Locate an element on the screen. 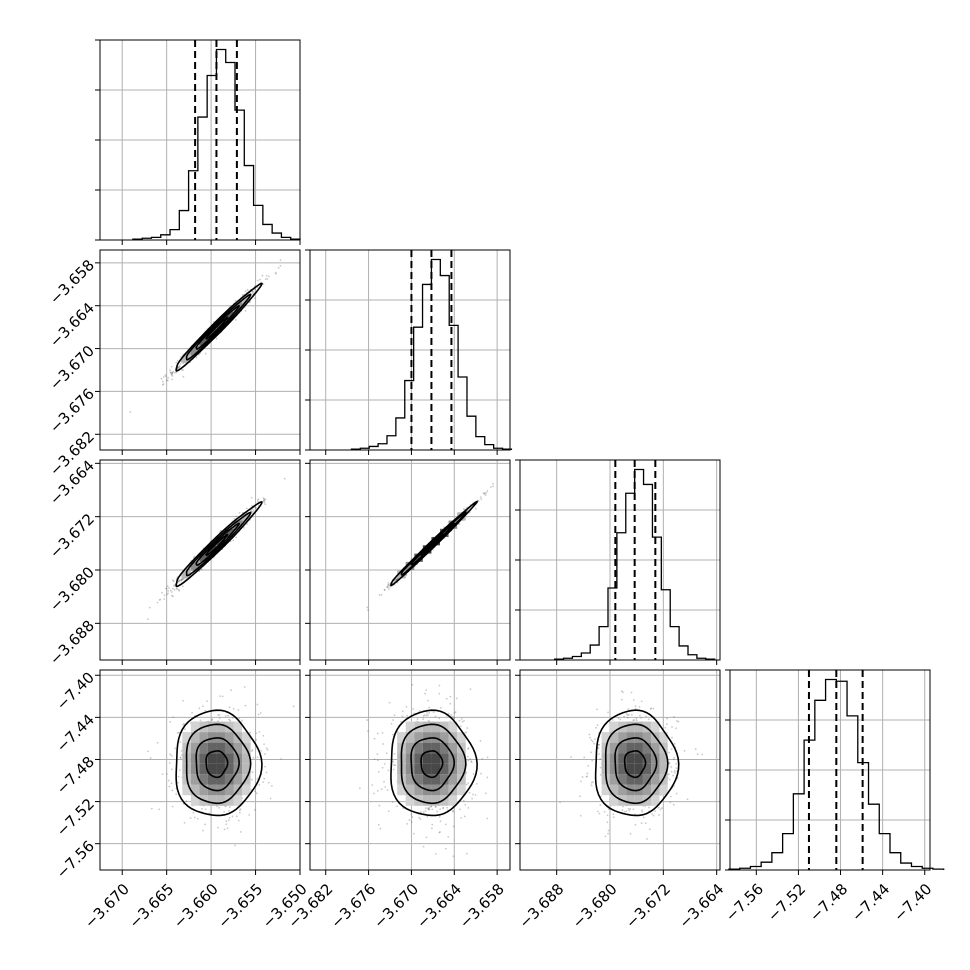 This screenshot has width=970, height=970. scatter-frame is located at coordinates (620, 770).